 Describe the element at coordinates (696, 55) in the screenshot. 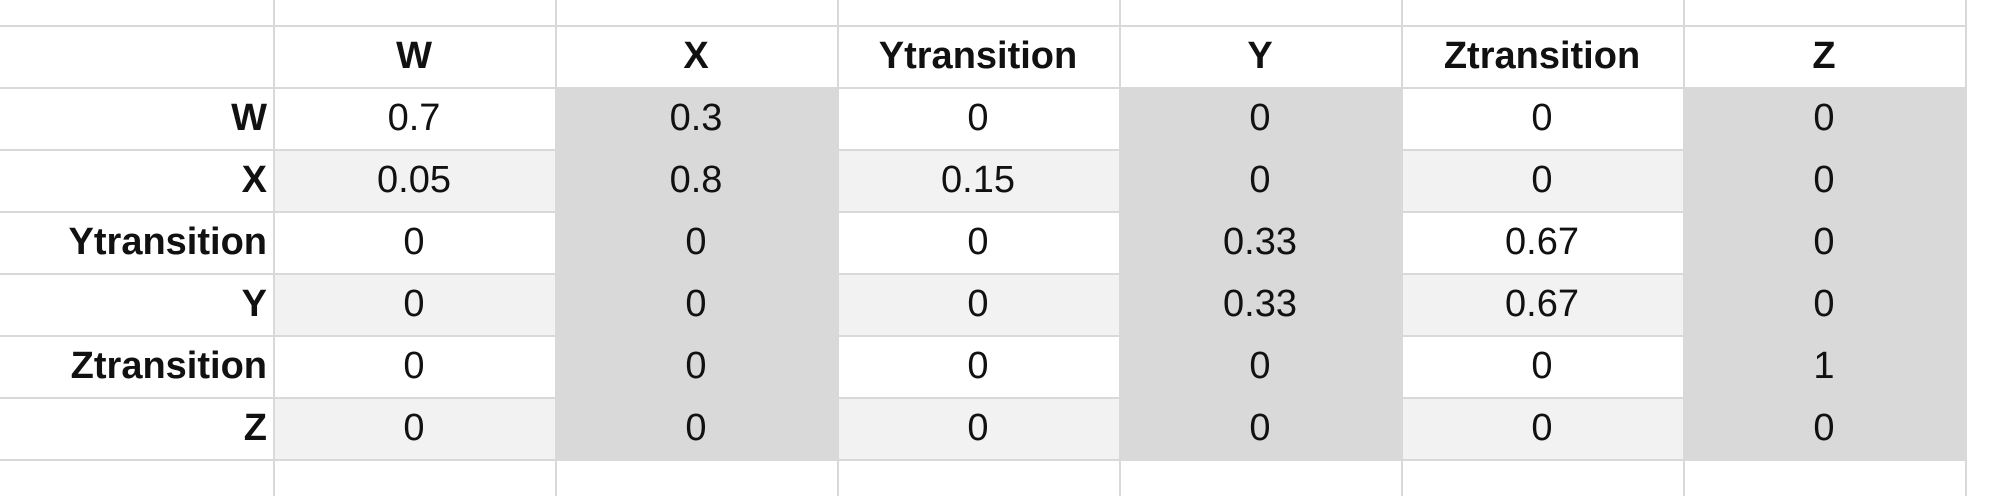

I see `column-header: X` at that location.